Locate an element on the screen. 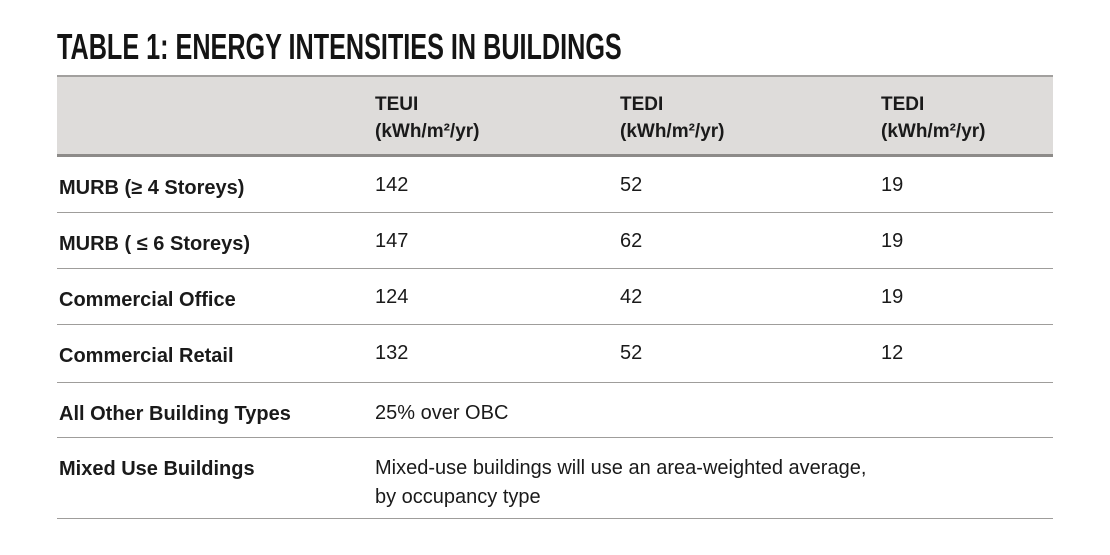 The height and width of the screenshot is (555, 1110). row-label: Commercial Retail is located at coordinates (146, 356).